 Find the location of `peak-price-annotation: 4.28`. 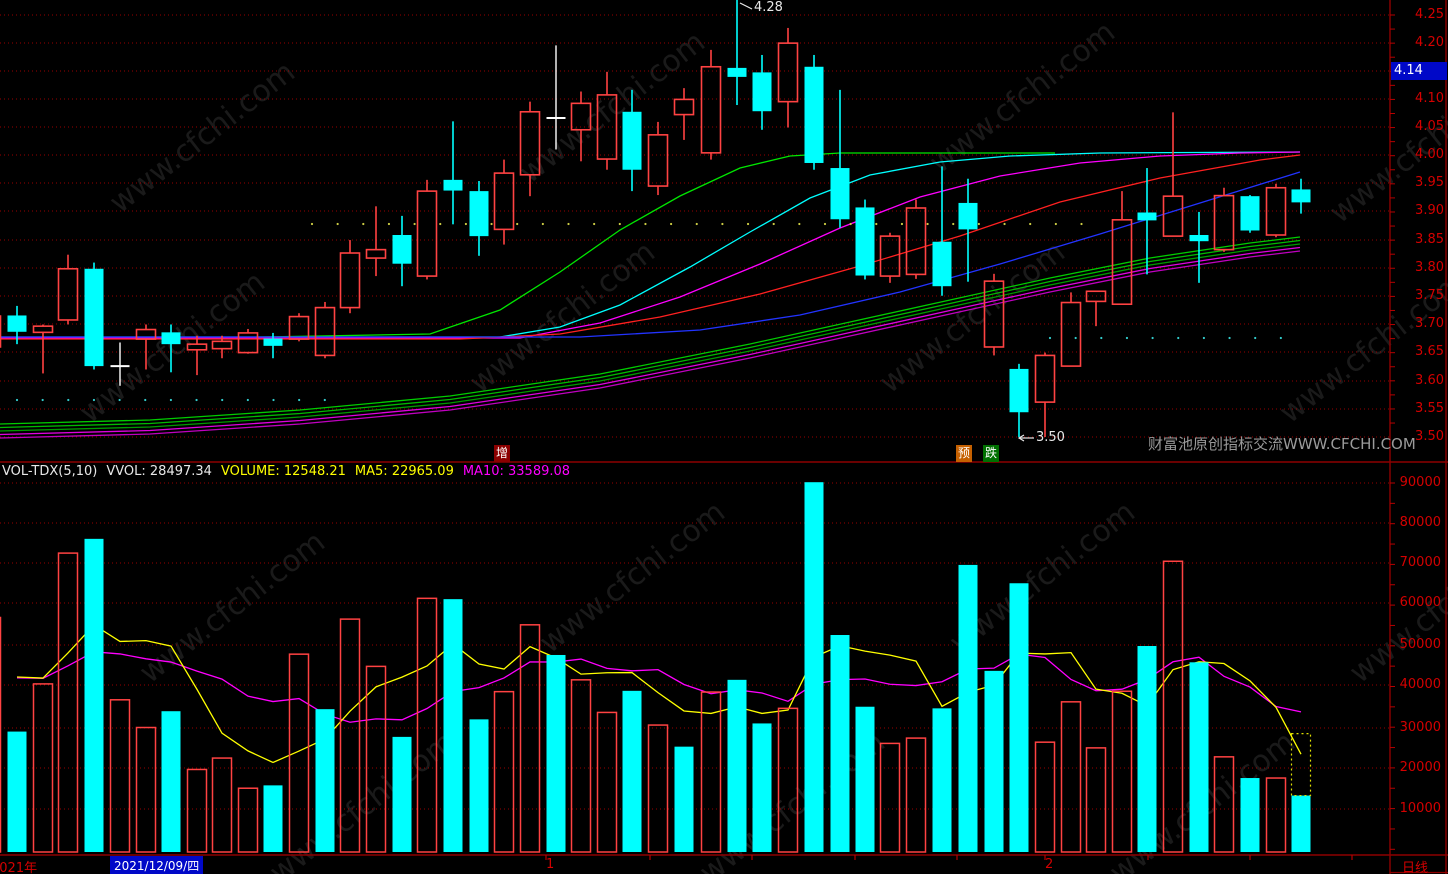

peak-price-annotation: 4.28 is located at coordinates (768, 7).